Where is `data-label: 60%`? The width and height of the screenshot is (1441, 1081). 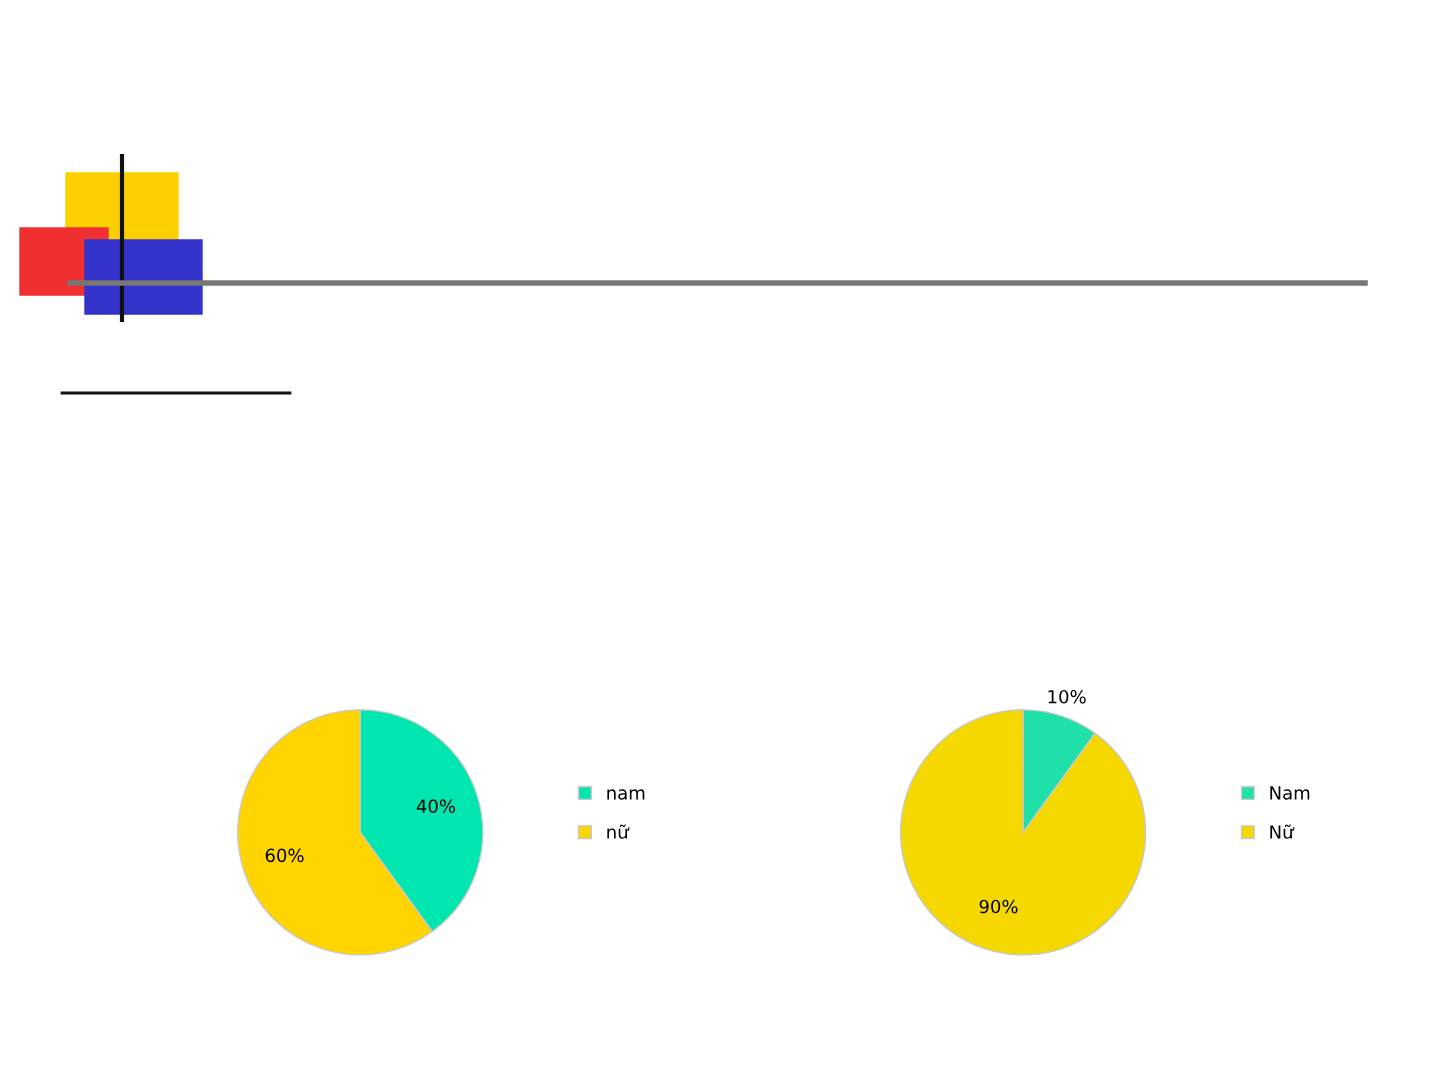
data-label: 60% is located at coordinates (284, 855).